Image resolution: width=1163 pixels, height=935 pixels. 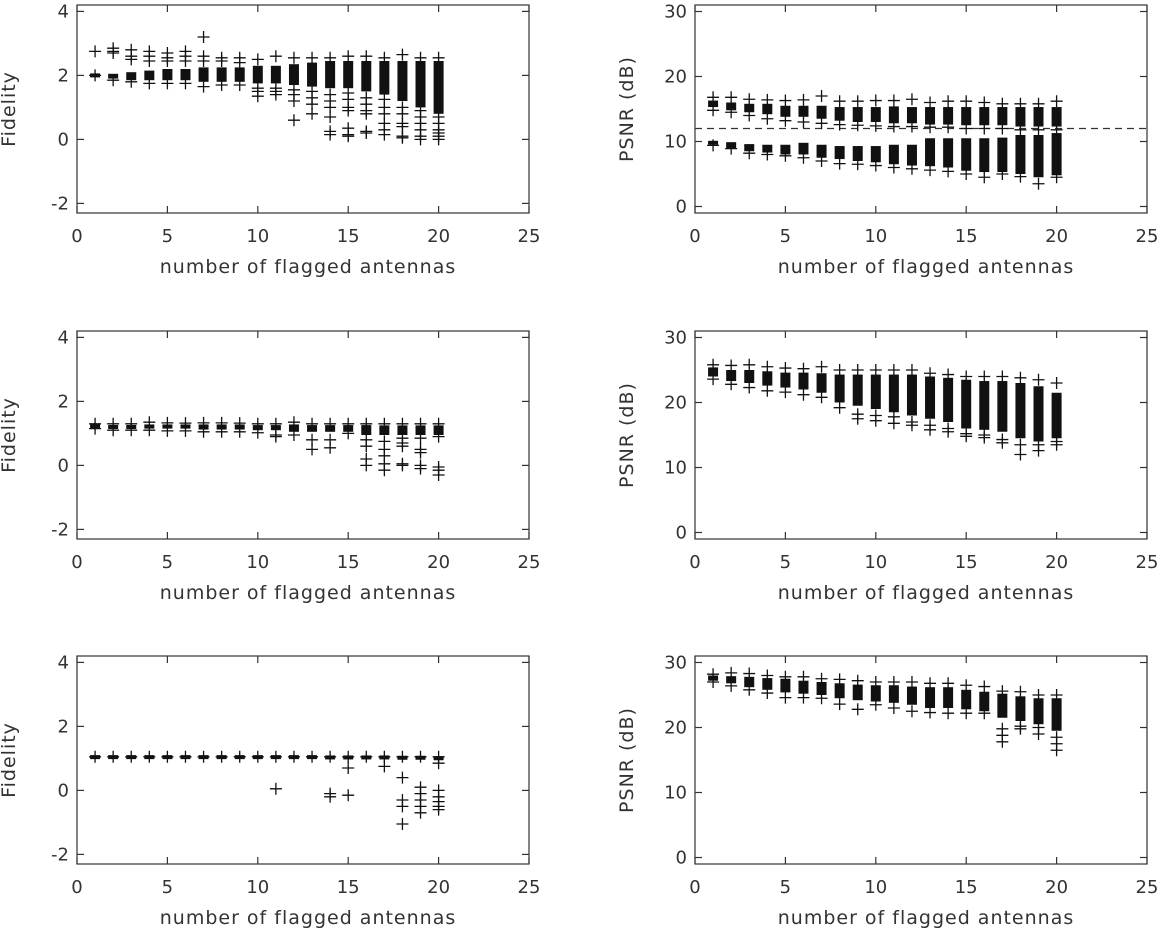 I want to click on x-tick-label: 25, so click(x=529, y=887).